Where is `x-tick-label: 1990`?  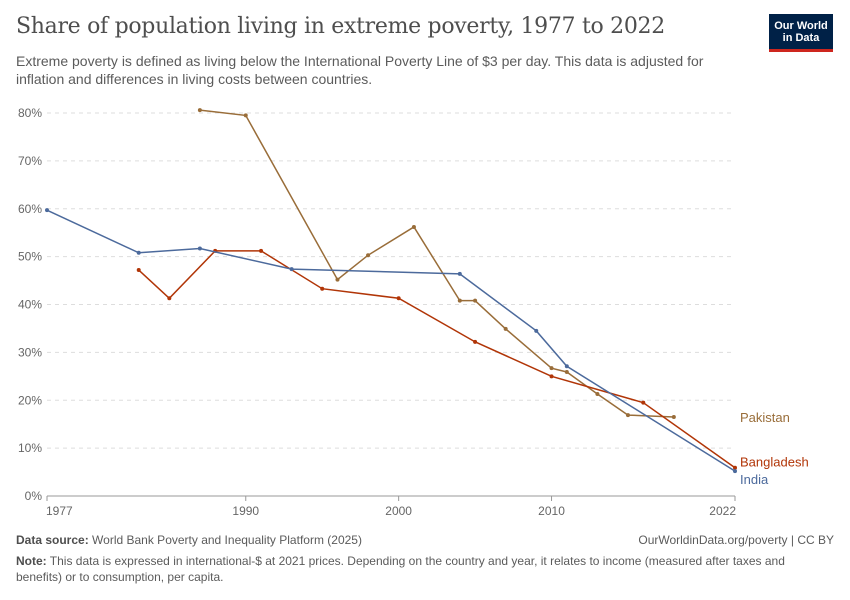
x-tick-label: 1990 is located at coordinates (245, 511).